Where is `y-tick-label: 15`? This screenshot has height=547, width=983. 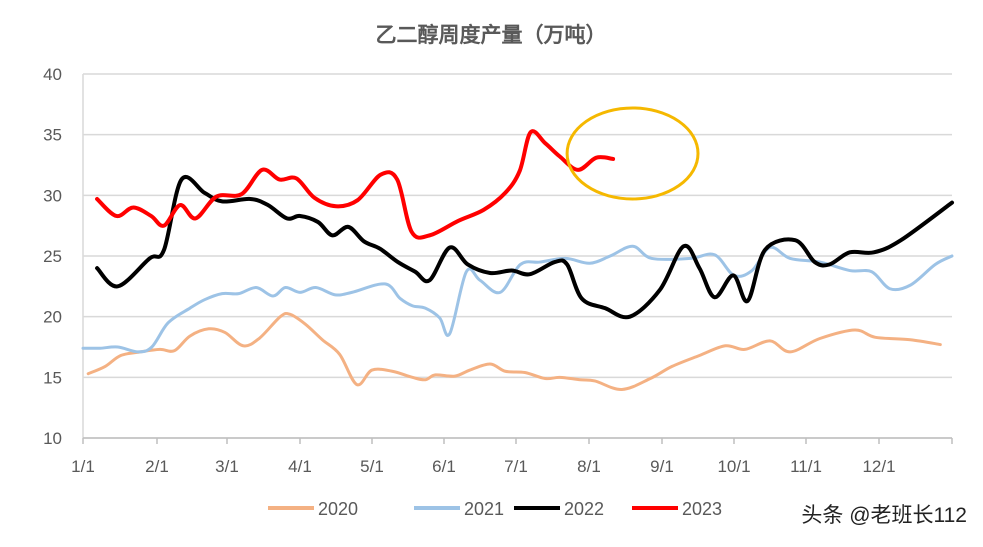 y-tick-label: 15 is located at coordinates (52, 377).